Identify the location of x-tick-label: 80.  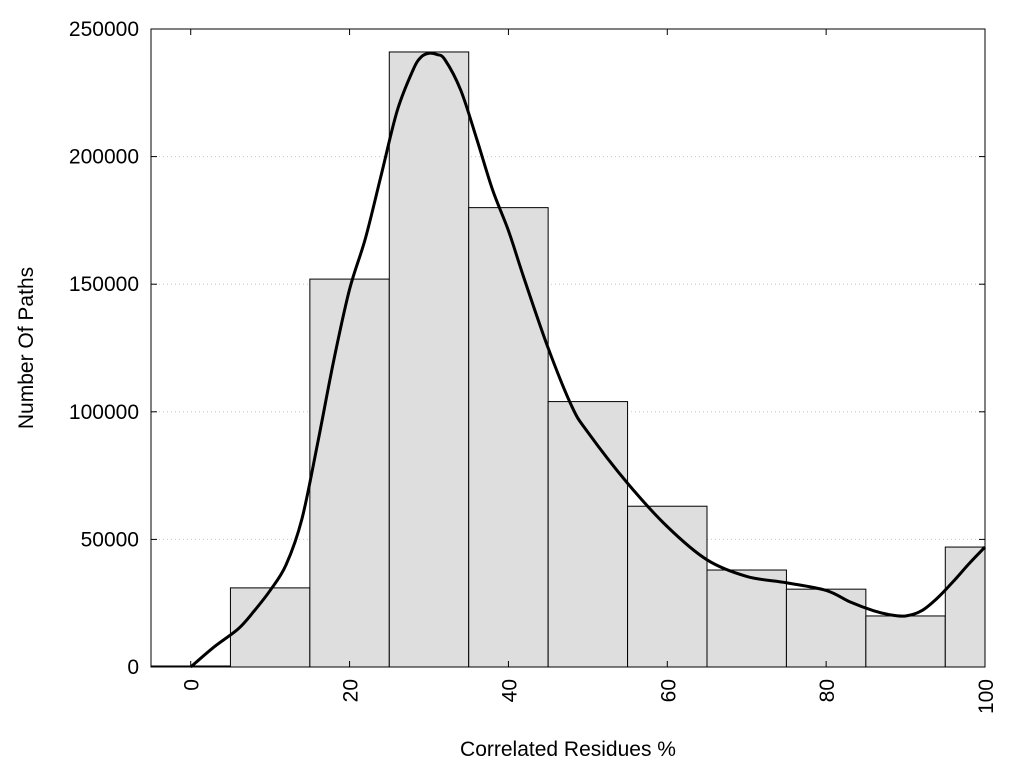
(827, 690).